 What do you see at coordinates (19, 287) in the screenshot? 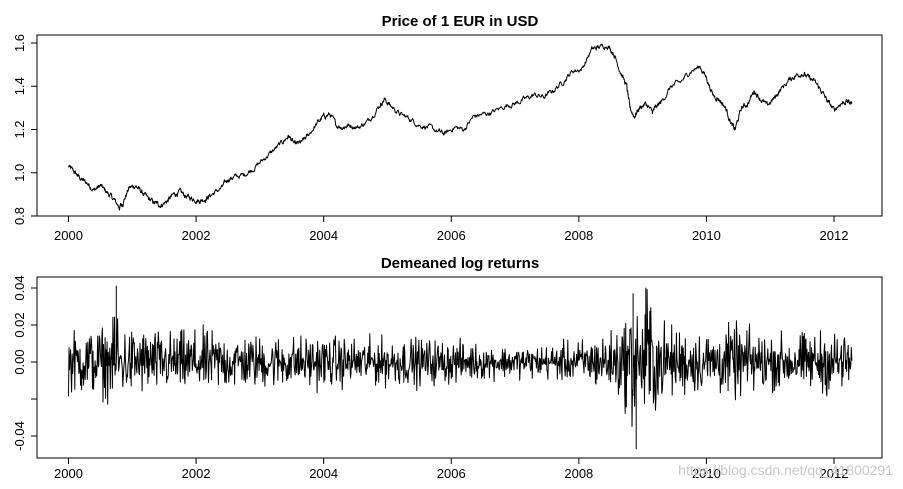
I see `y-tick-label: 0.04` at bounding box center [19, 287].